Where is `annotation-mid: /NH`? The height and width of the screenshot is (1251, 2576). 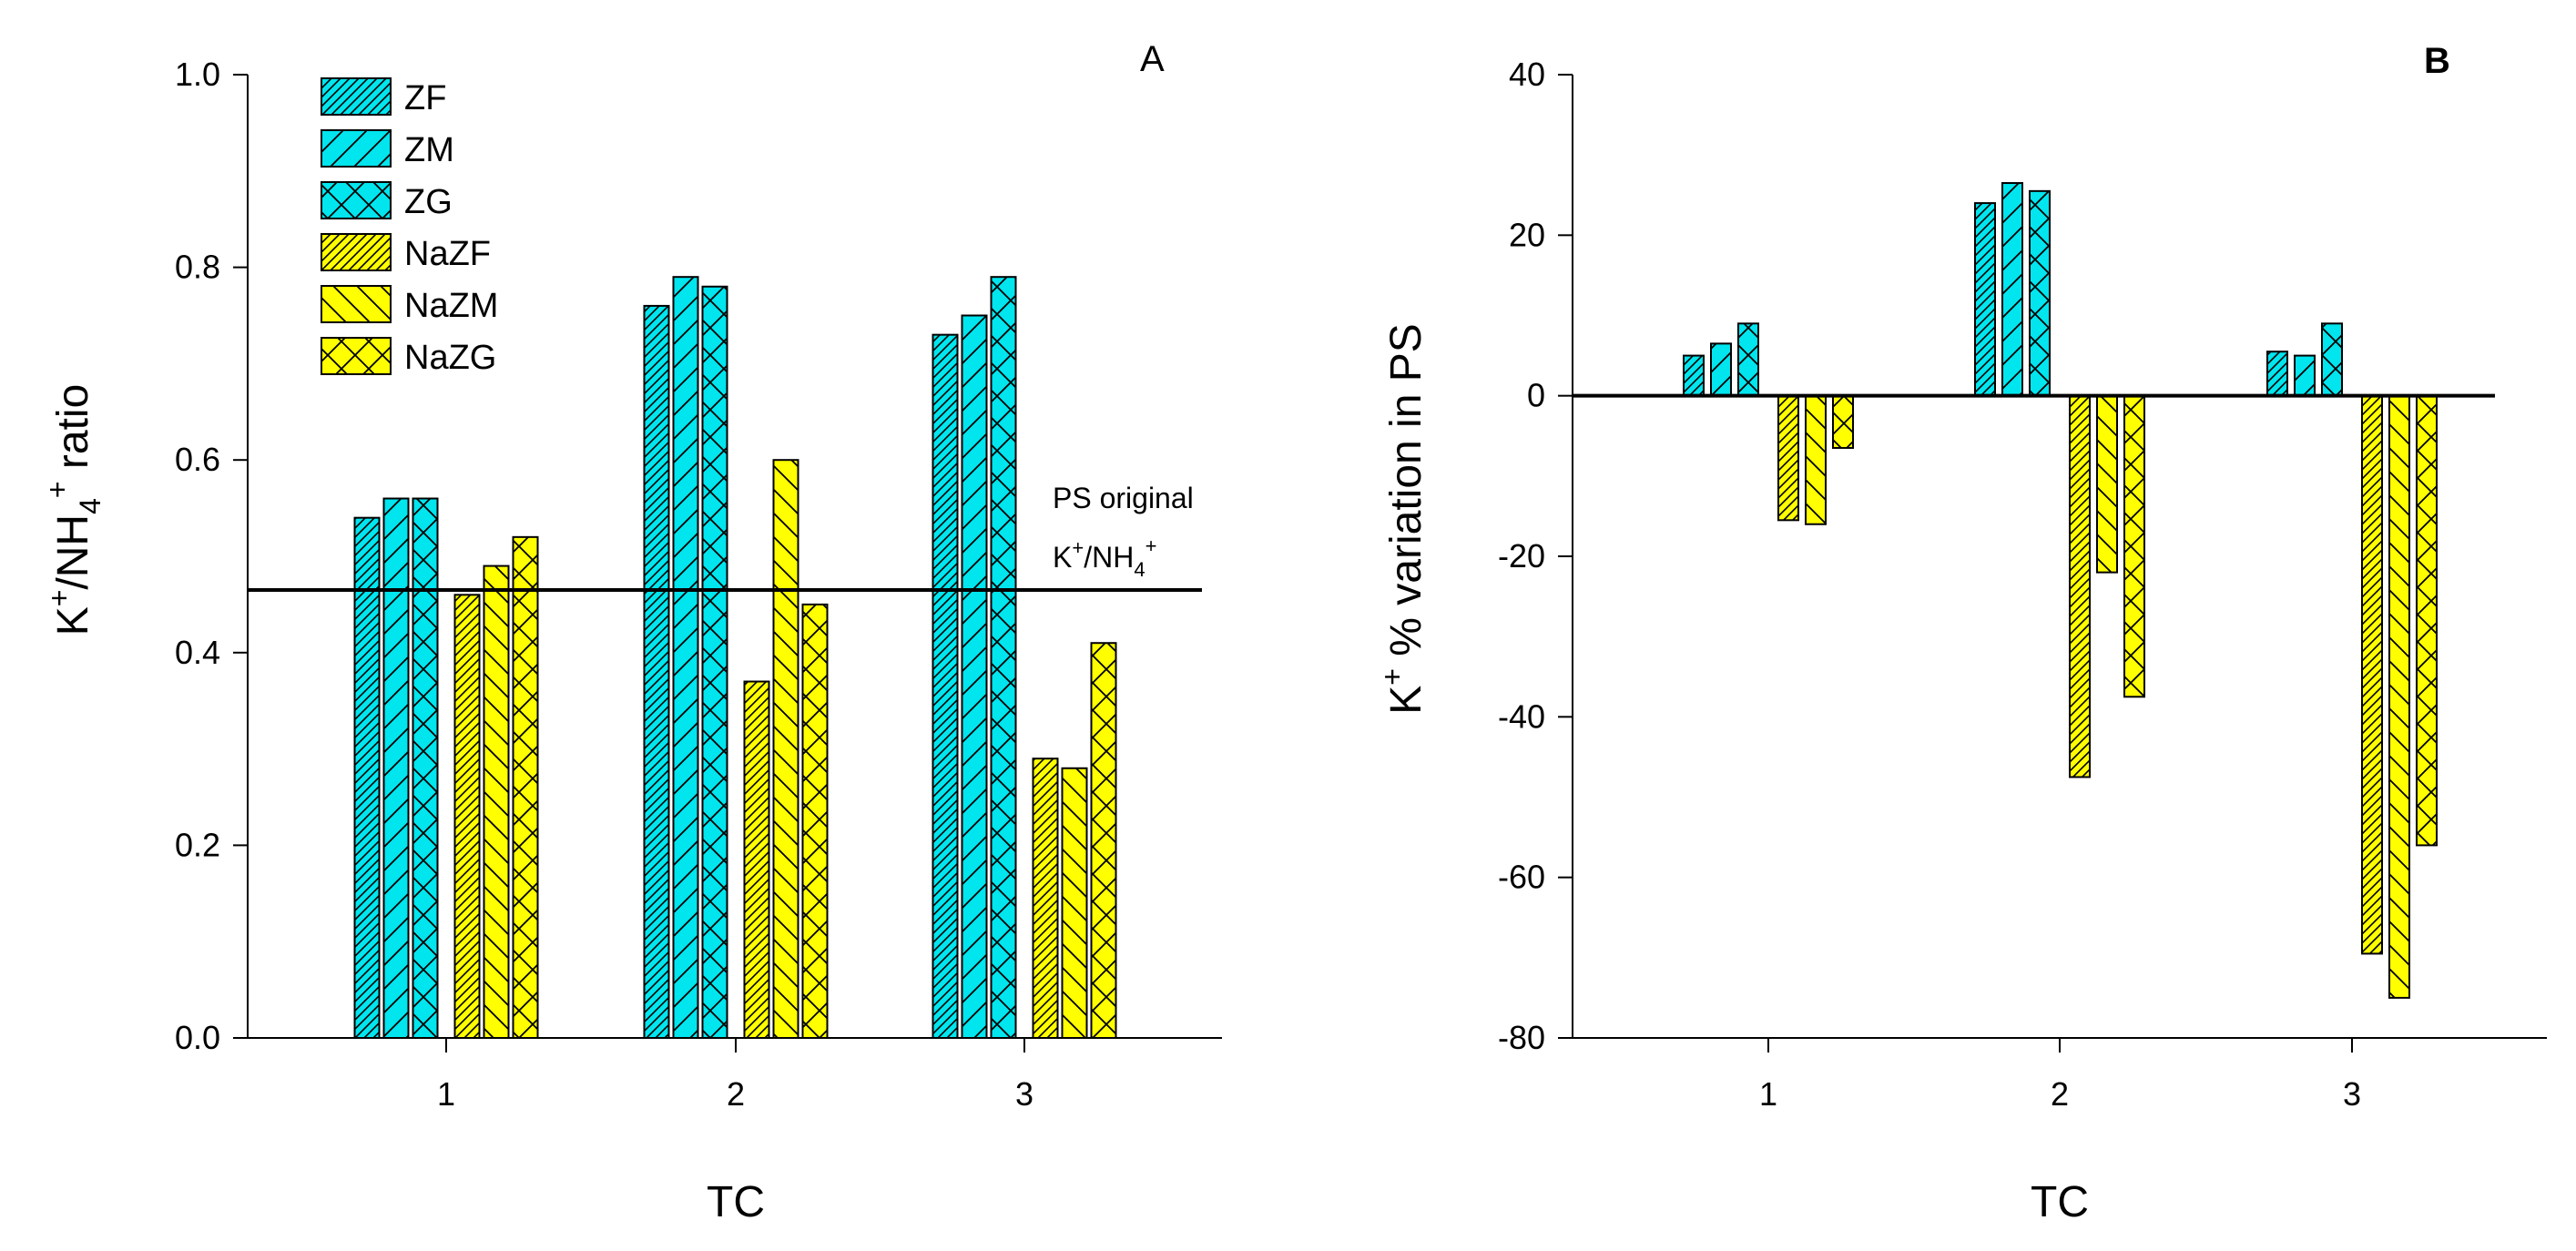 annotation-mid: /NH is located at coordinates (1109, 557).